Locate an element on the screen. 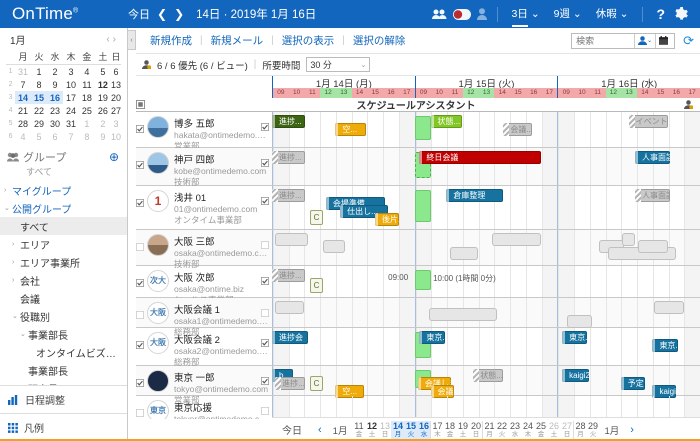 The width and height of the screenshot is (700, 441). mini-calendar-nav: ‹› is located at coordinates (112, 39).